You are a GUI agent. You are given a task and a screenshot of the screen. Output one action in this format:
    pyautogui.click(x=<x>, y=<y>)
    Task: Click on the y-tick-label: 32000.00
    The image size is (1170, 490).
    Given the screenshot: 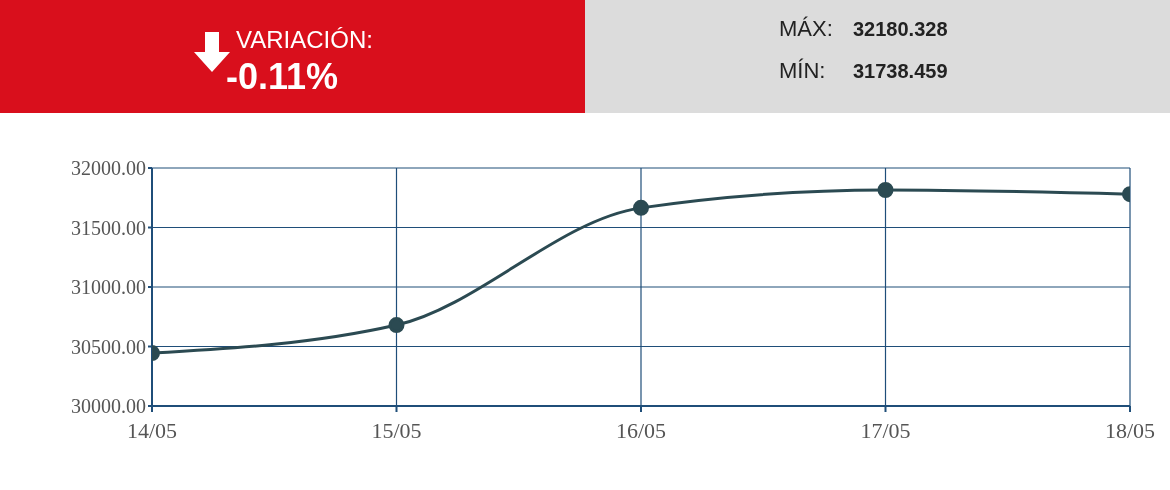 What is the action you would take?
    pyautogui.click(x=108, y=168)
    